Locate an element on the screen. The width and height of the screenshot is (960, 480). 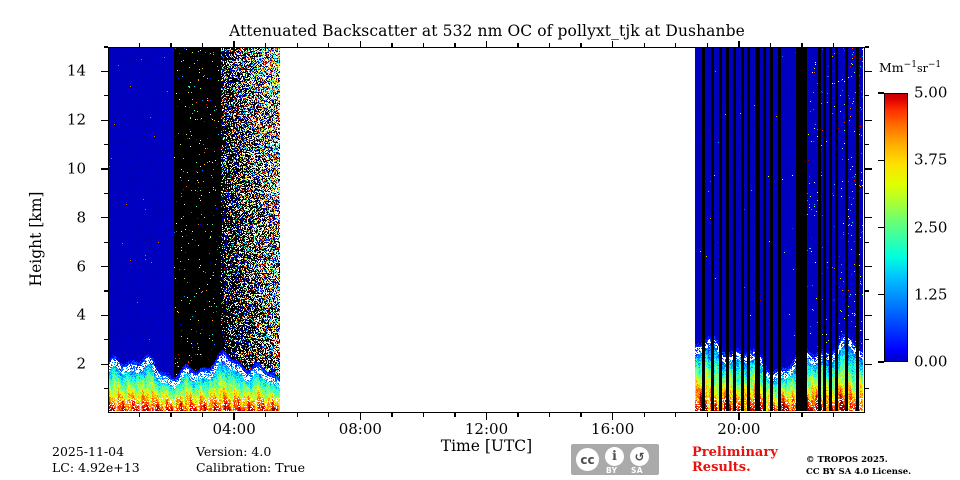
colorbar is located at coordinates (896, 227).